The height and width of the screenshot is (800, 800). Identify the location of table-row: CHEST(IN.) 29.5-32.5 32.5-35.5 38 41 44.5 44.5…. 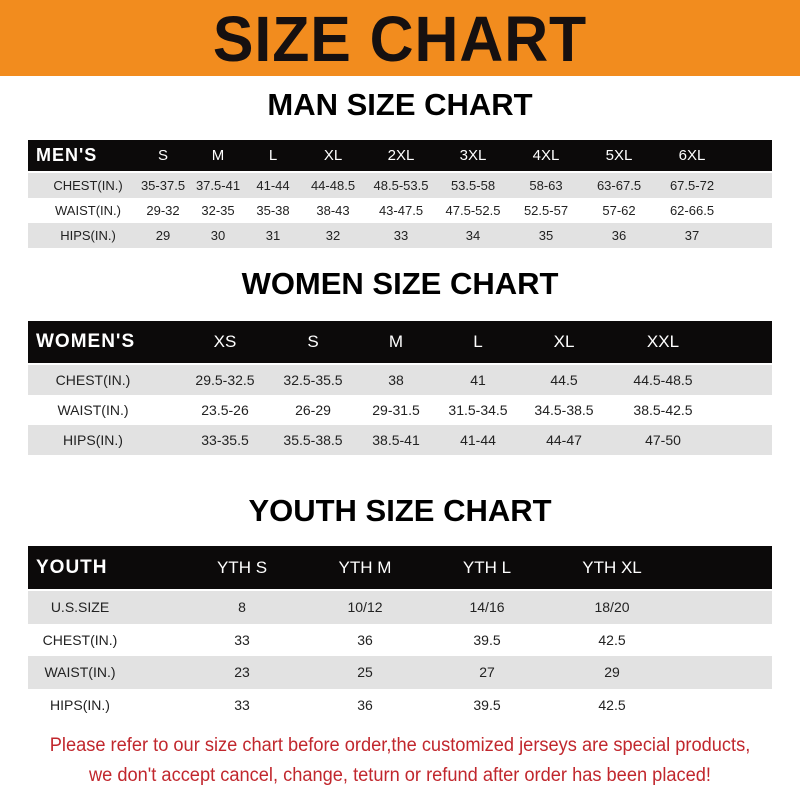
(400, 380).